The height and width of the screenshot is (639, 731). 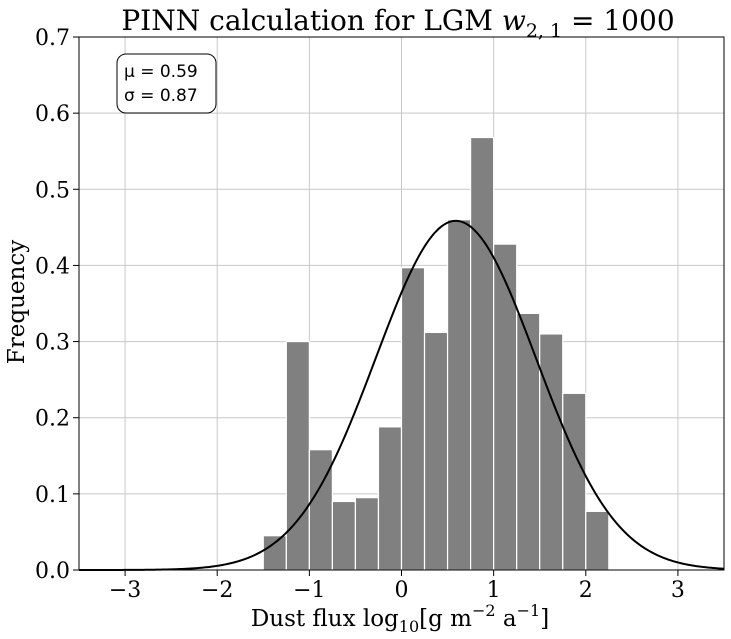 I want to click on y-tick-label-3: 0.3, so click(x=52, y=343).